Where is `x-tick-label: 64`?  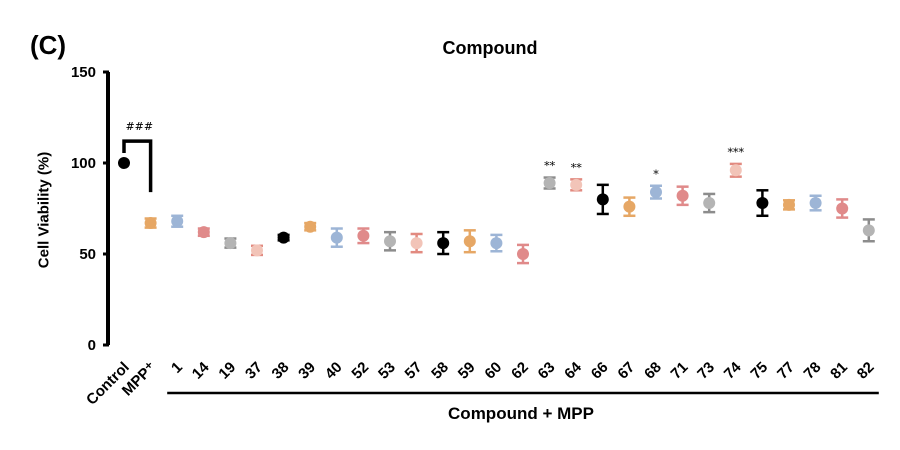 x-tick-label: 64 is located at coordinates (573, 370).